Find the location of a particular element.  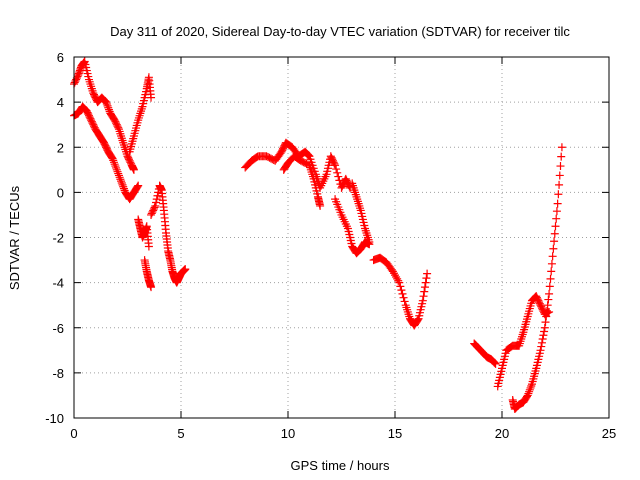

x-tick-label: 0 is located at coordinates (73, 433).